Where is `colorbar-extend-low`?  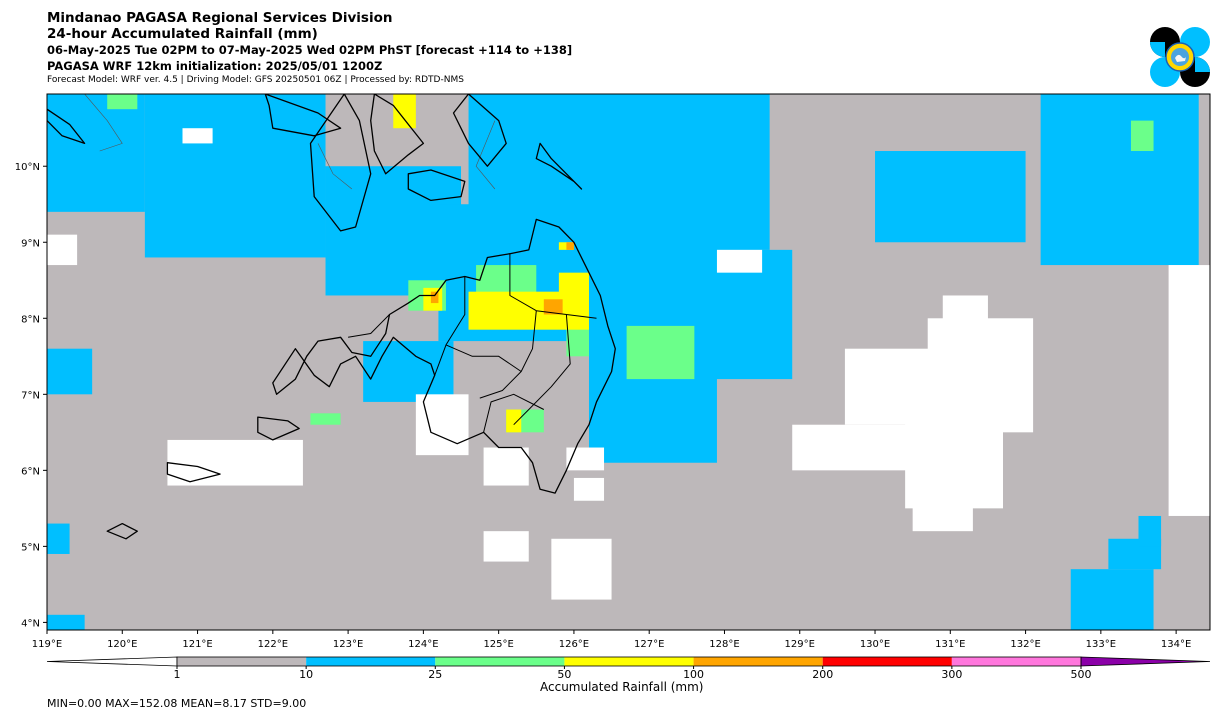 colorbar-extend-low is located at coordinates (112, 661).